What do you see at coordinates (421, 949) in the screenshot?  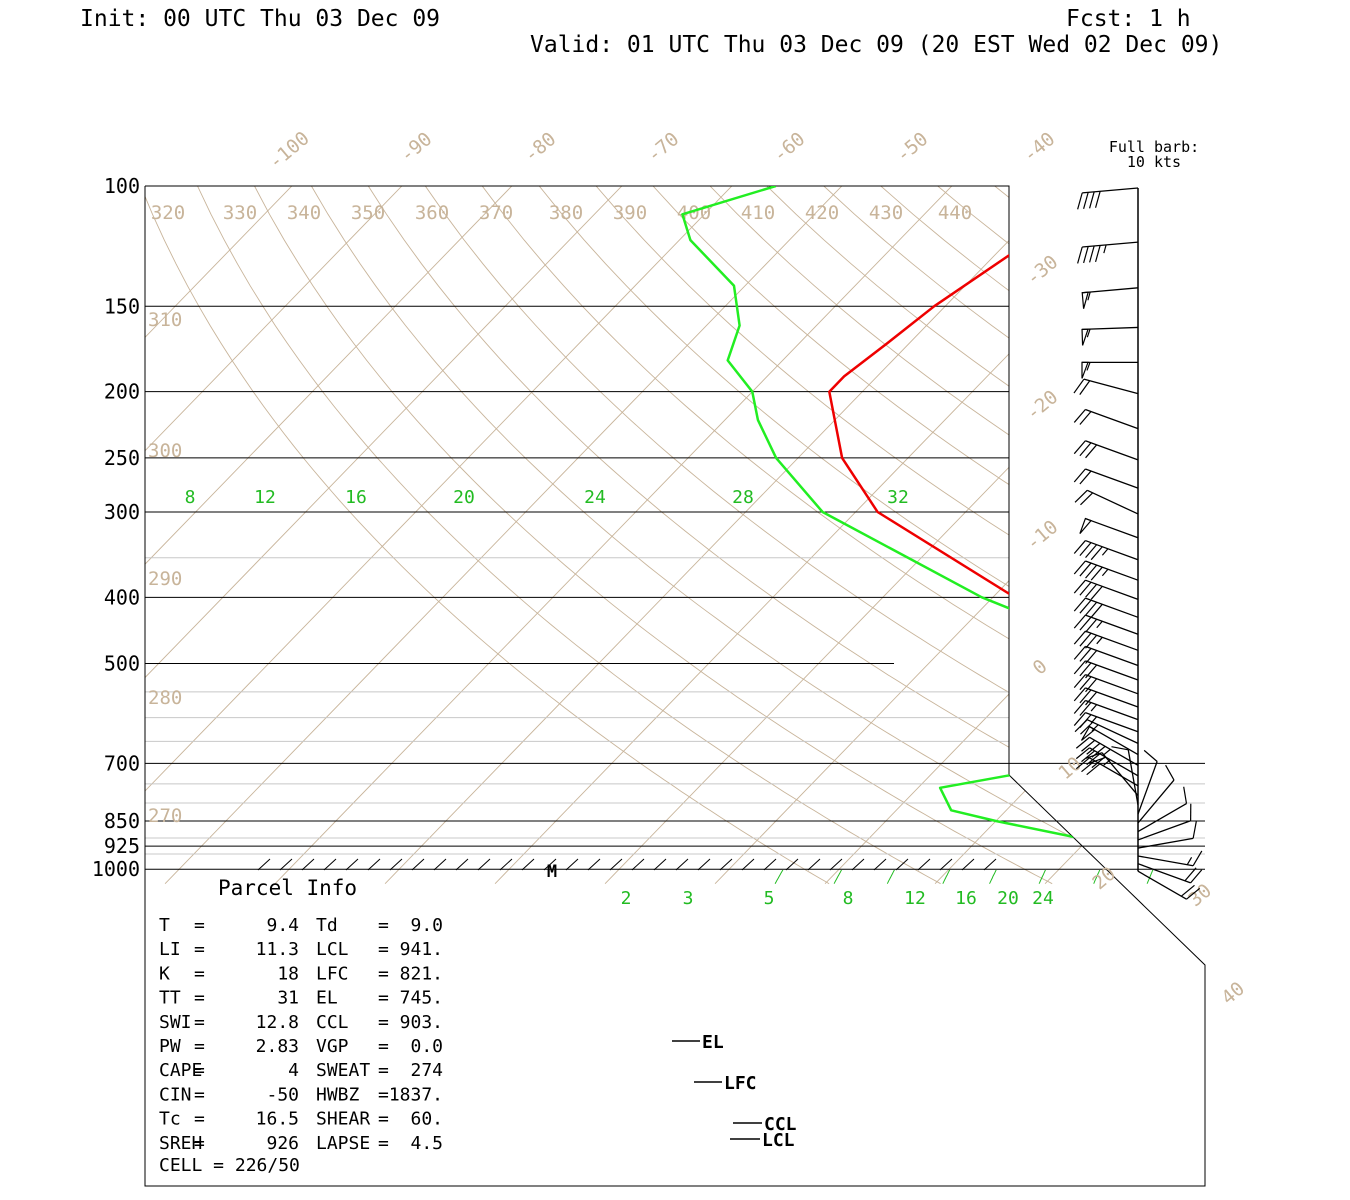 I see `parcel-param-value: 941.` at bounding box center [421, 949].